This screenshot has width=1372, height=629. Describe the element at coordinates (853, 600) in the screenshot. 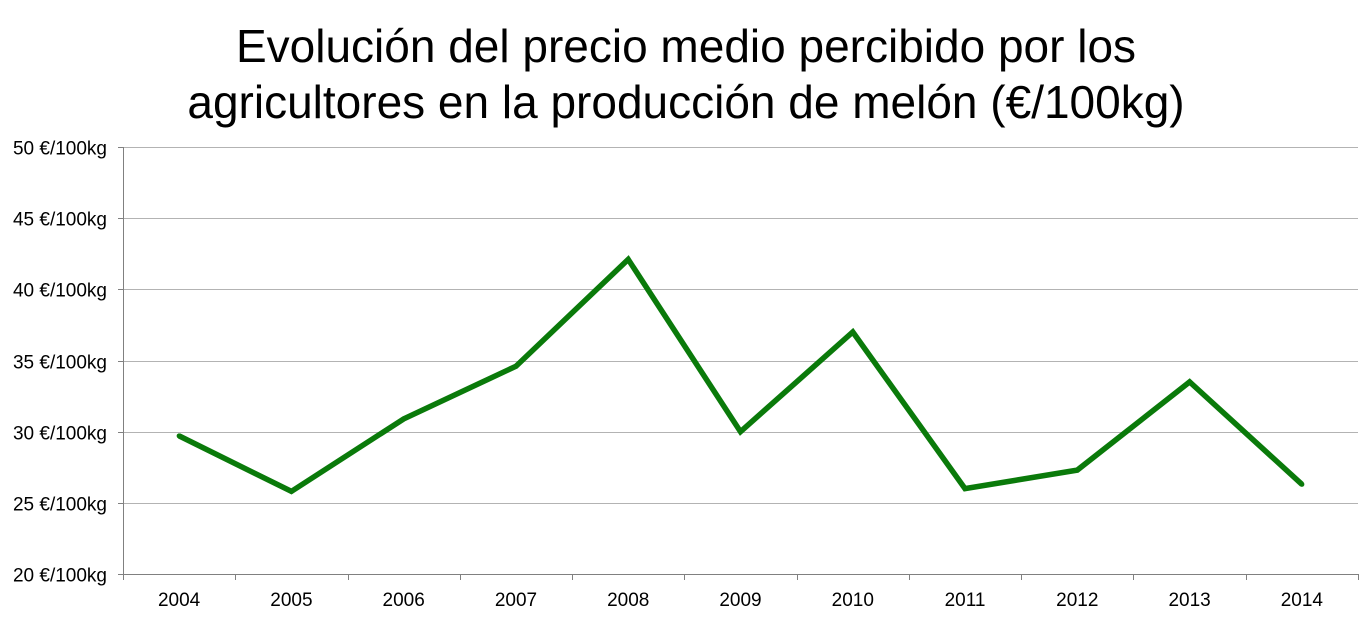

I see `x-tick-label-2010: 2010` at that location.